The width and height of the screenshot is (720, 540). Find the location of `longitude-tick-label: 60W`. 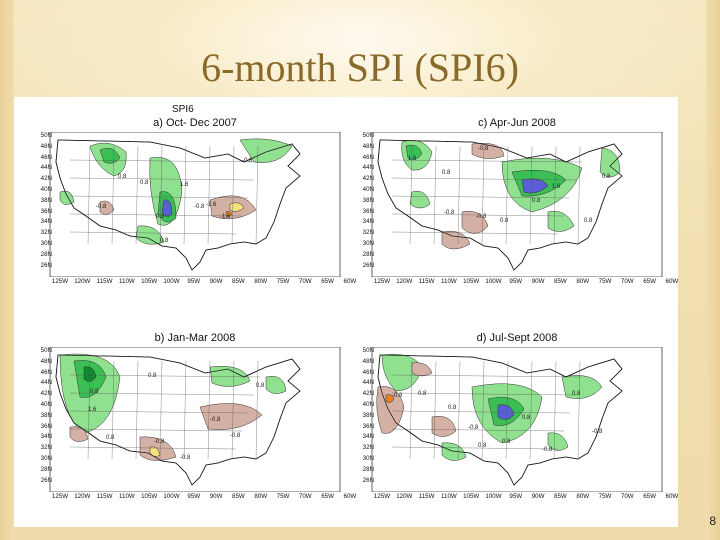

longitude-tick-label: 60W is located at coordinates (350, 496).